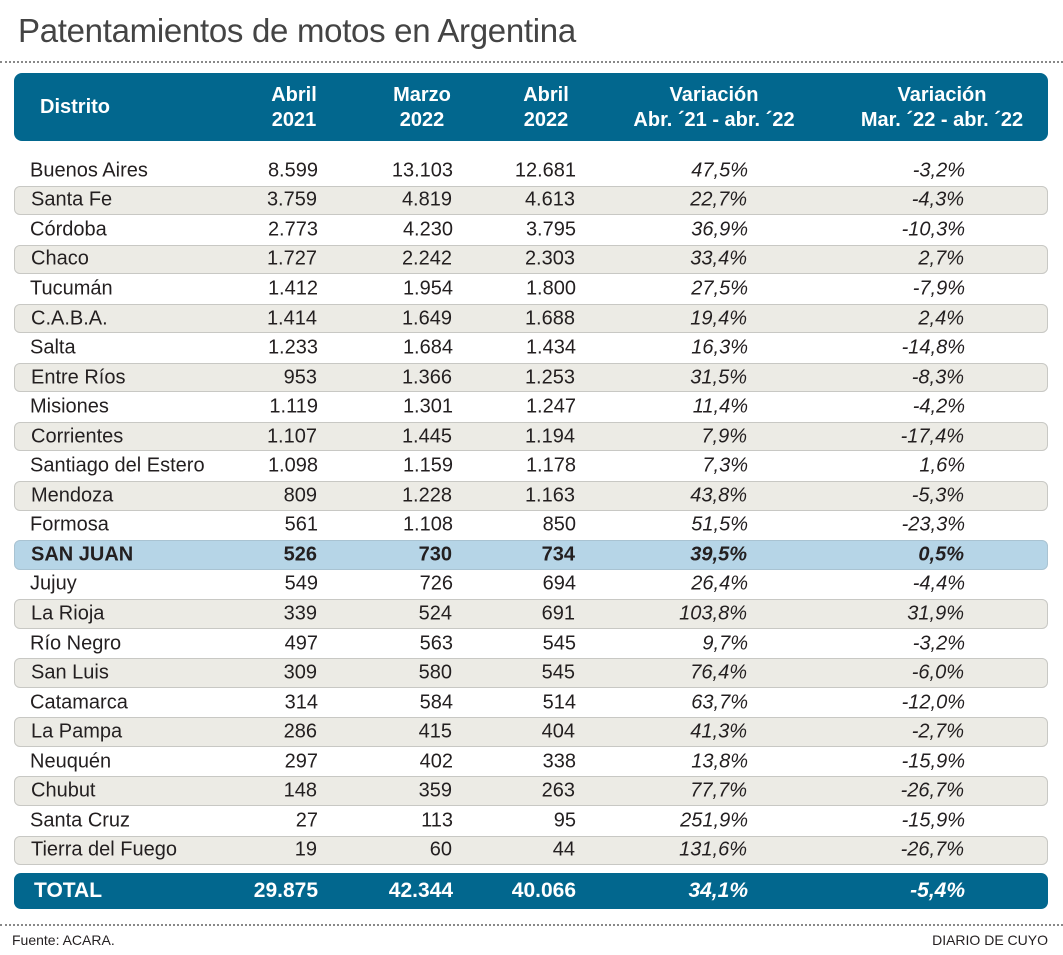  Describe the element at coordinates (937, 377) in the screenshot. I see `cell-variacion-mensual: -8,3%` at that location.